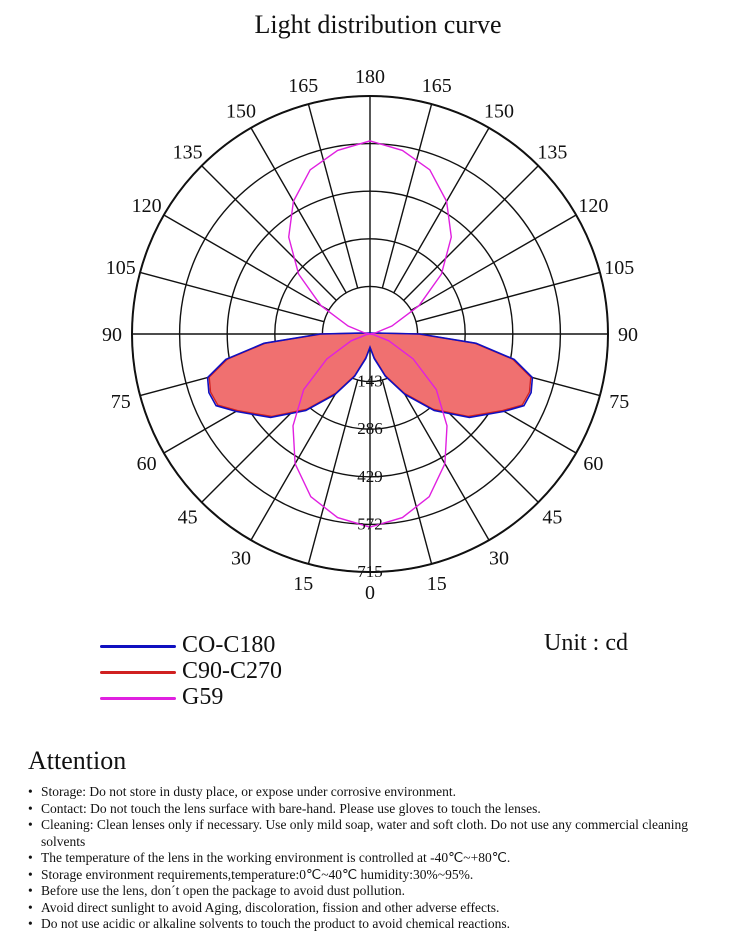  I want to click on series-g59, so click(370, 334).